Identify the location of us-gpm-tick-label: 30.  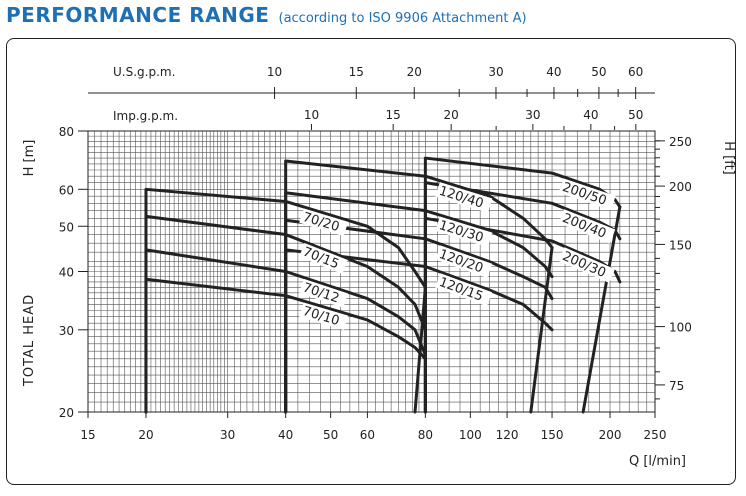
(495, 72).